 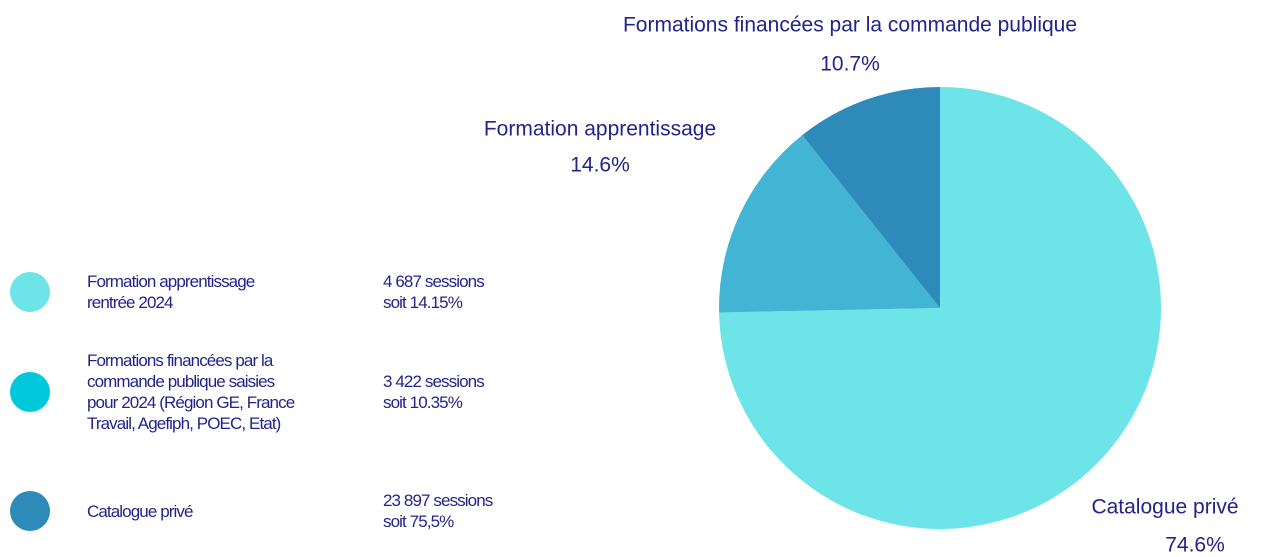 I want to click on legend-label: Catalogue privé, so click(x=140, y=511).